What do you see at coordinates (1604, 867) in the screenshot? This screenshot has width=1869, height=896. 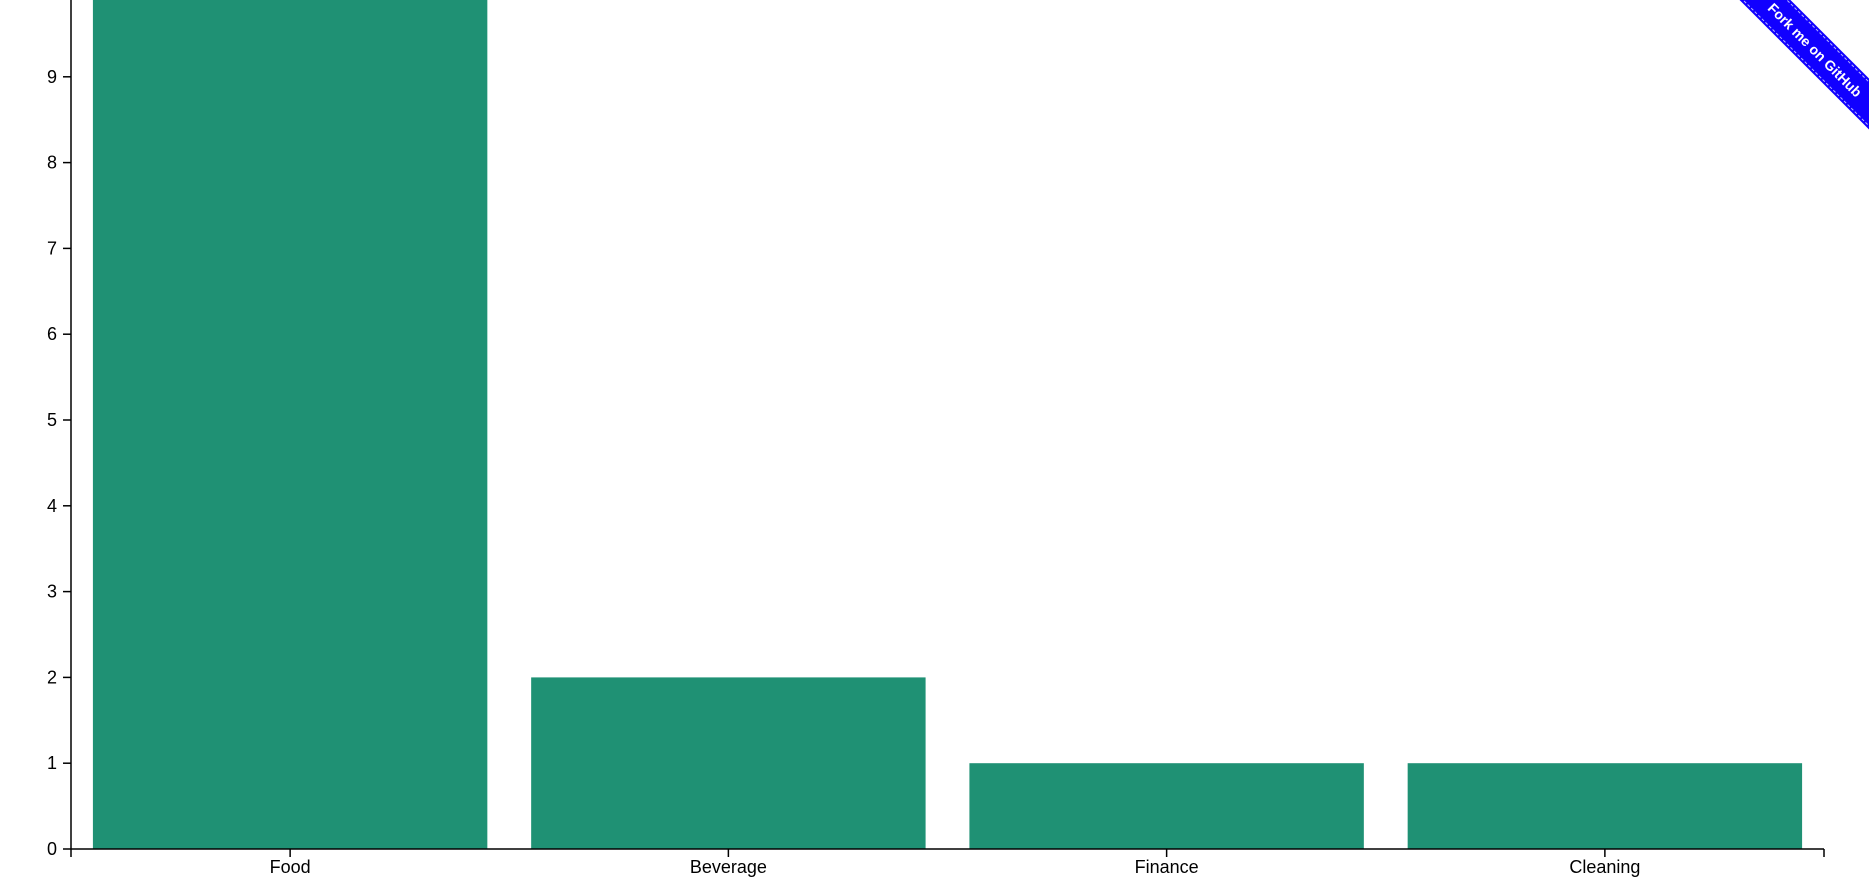 I see `x-tick-label-cleaning: Cleaning` at bounding box center [1604, 867].